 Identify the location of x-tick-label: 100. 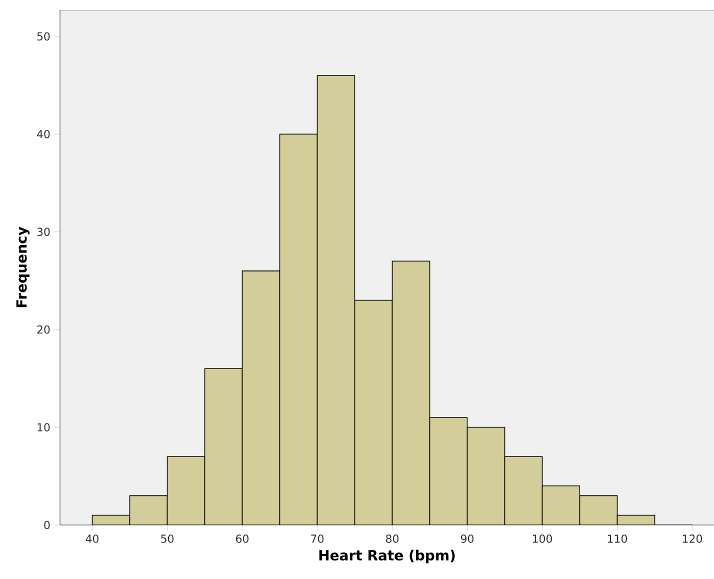
(542, 538).